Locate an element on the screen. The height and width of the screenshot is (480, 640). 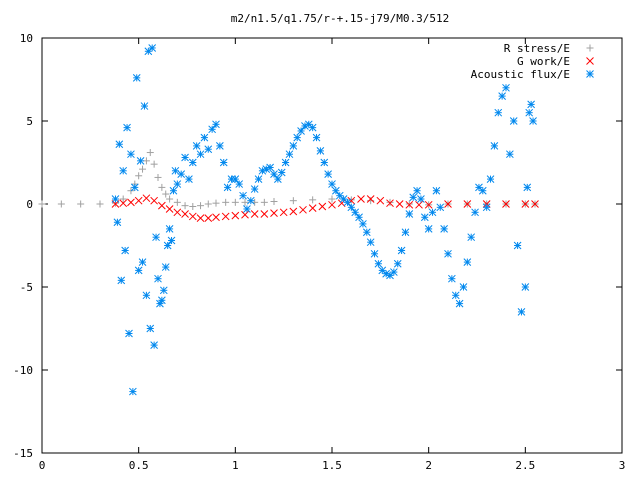
y-tick-label: 0 is located at coordinates (29, 204).